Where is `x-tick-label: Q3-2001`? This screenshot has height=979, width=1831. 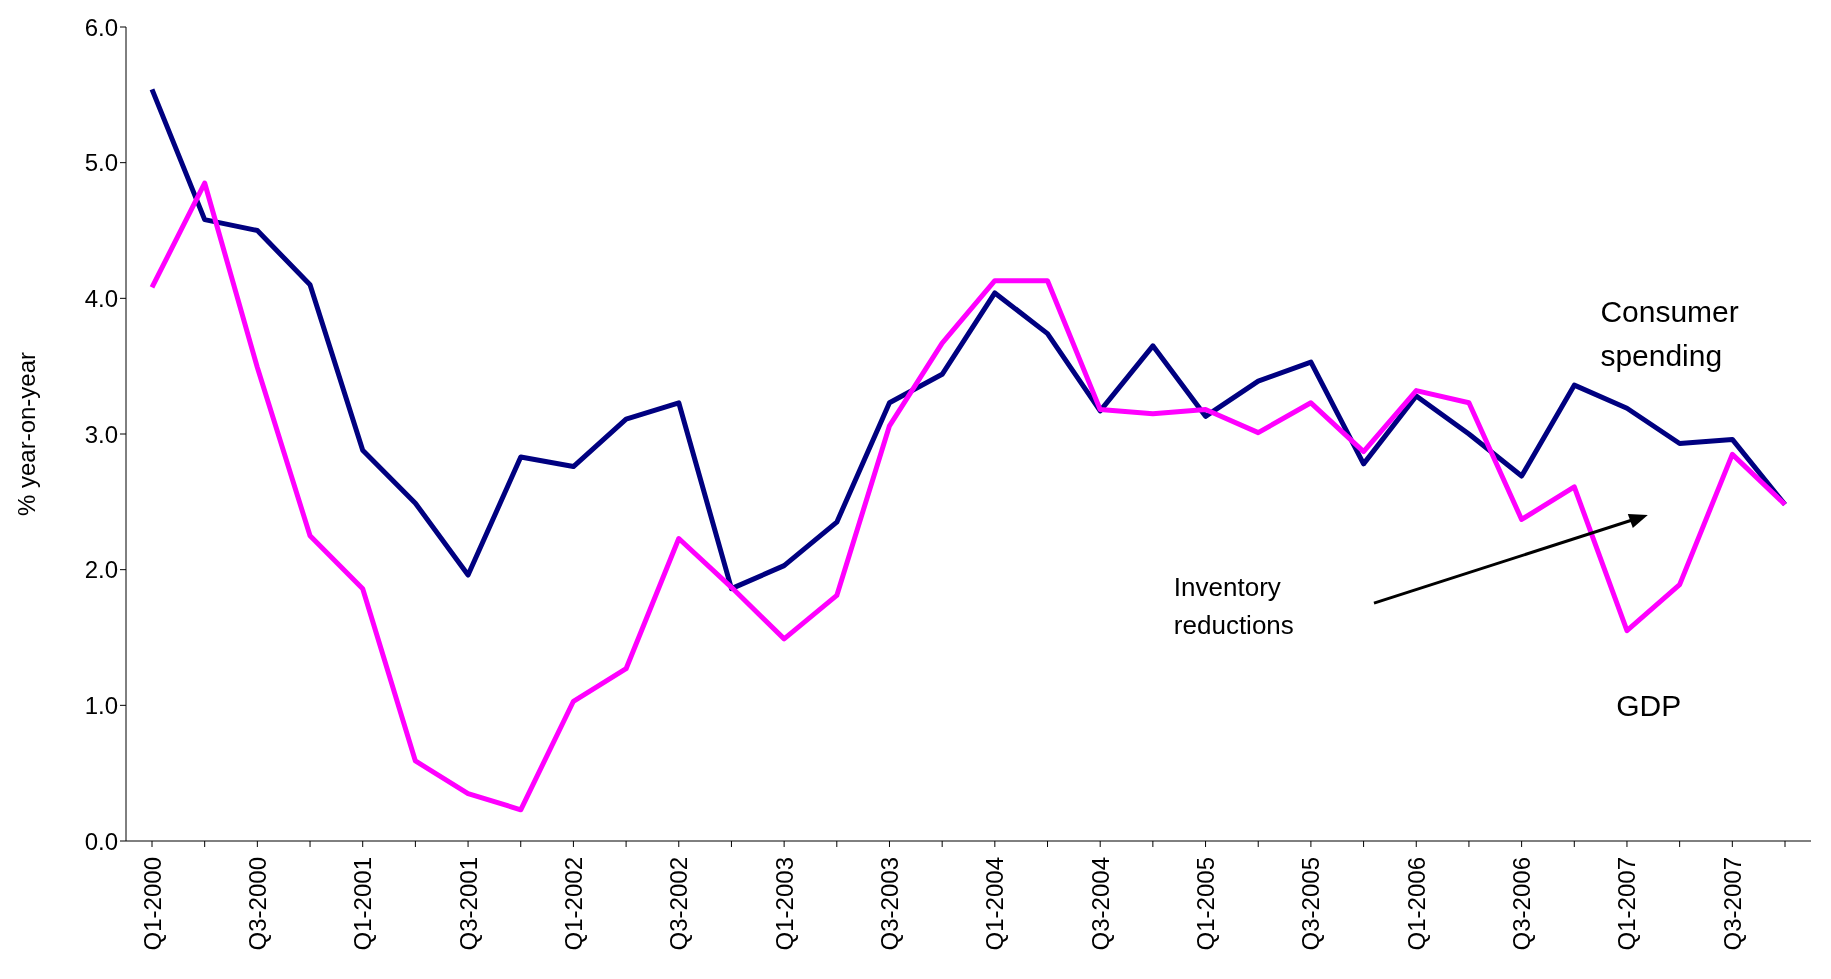 x-tick-label: Q3-2001 is located at coordinates (468, 904).